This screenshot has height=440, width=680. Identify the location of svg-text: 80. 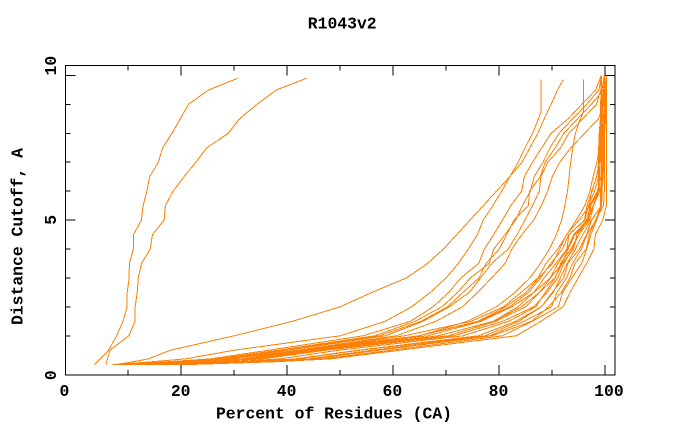
(499, 391).